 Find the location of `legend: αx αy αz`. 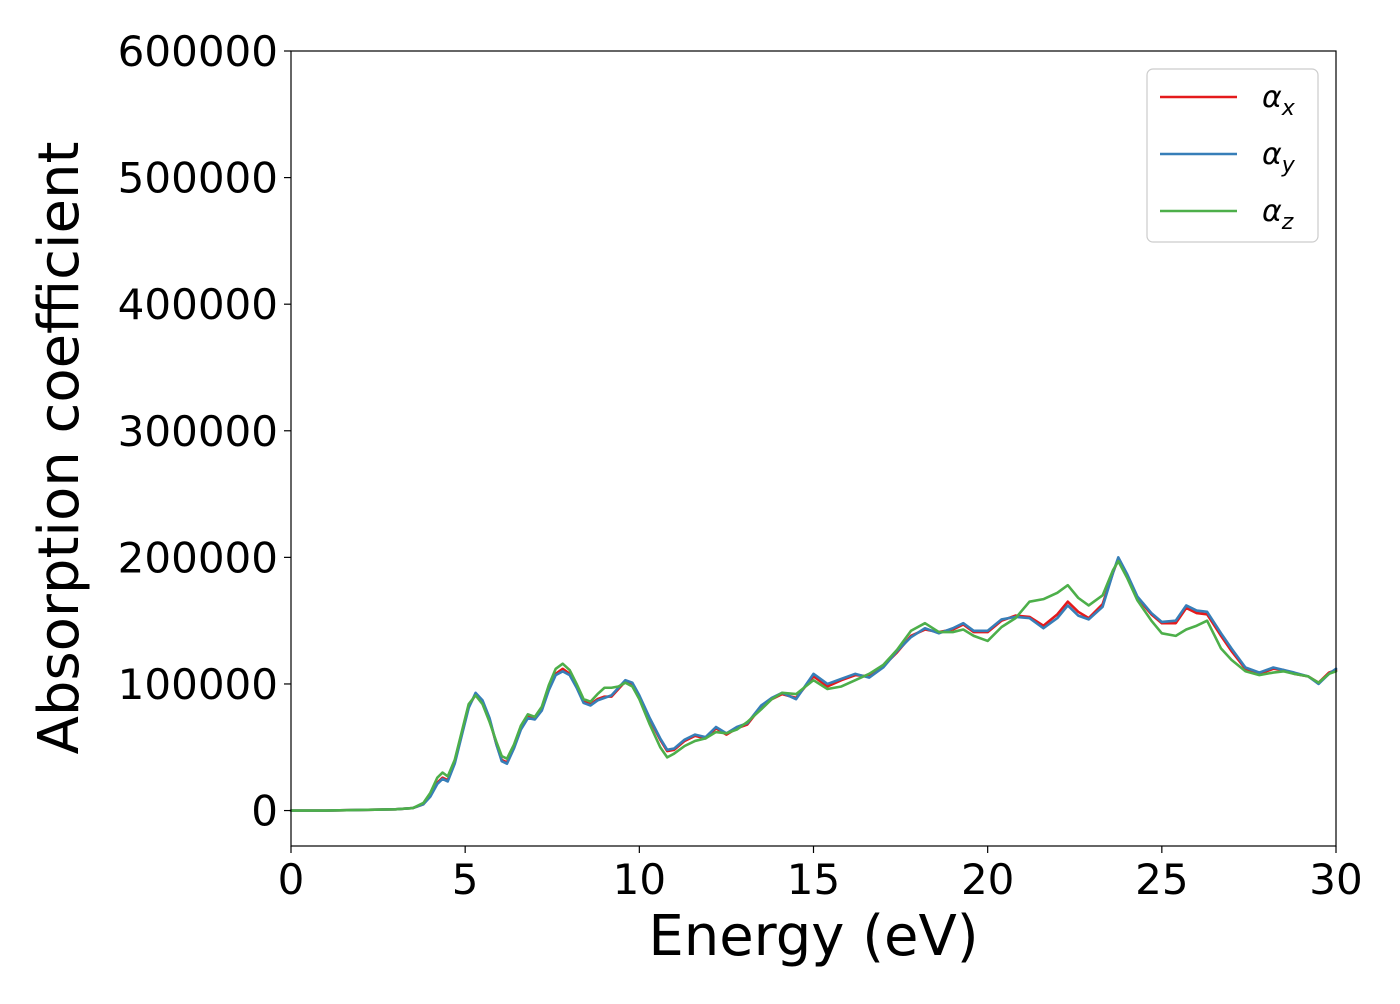

legend: αx αy αz is located at coordinates (1232, 155).